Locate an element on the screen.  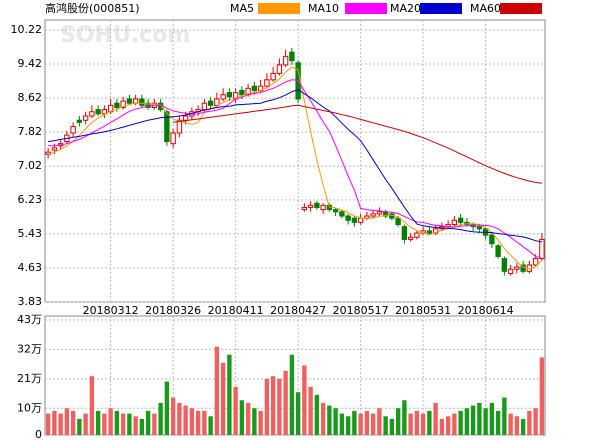
ma-line is located at coordinates (357, 144).